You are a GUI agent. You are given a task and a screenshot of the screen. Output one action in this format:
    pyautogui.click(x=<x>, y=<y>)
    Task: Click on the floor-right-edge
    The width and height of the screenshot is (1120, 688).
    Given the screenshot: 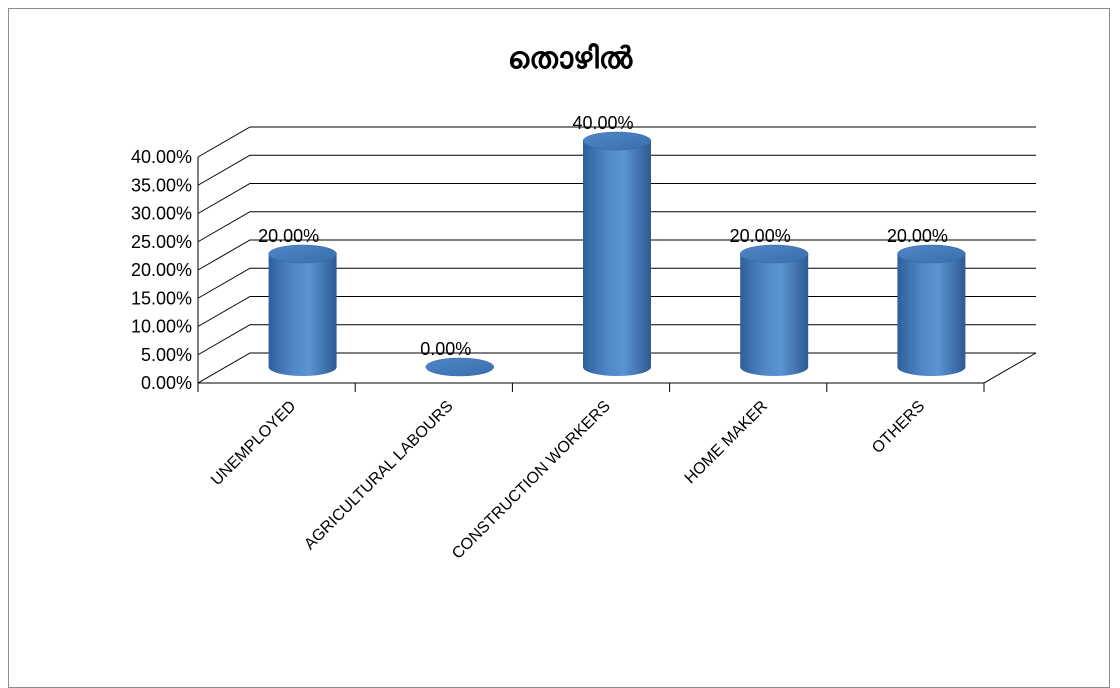 What is the action you would take?
    pyautogui.click(x=1010, y=368)
    